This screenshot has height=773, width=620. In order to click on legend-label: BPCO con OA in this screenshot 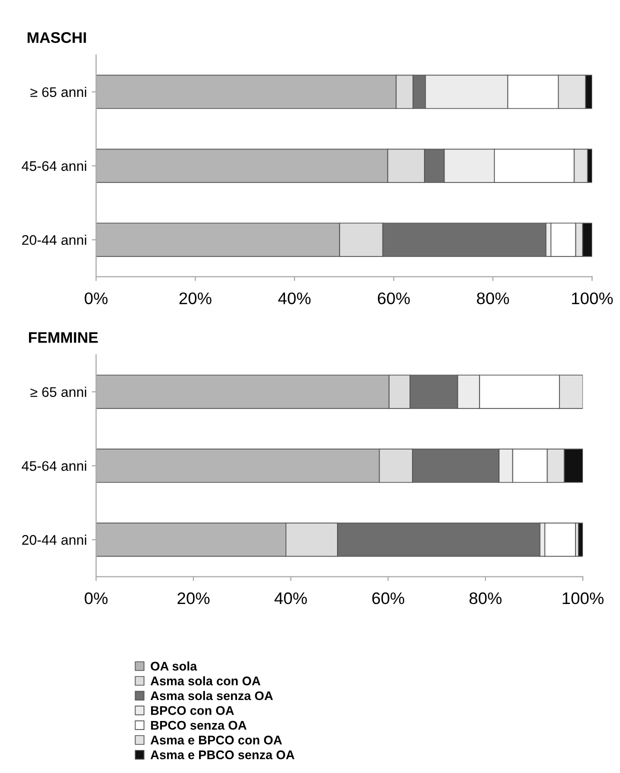, I will do `click(192, 710)`.